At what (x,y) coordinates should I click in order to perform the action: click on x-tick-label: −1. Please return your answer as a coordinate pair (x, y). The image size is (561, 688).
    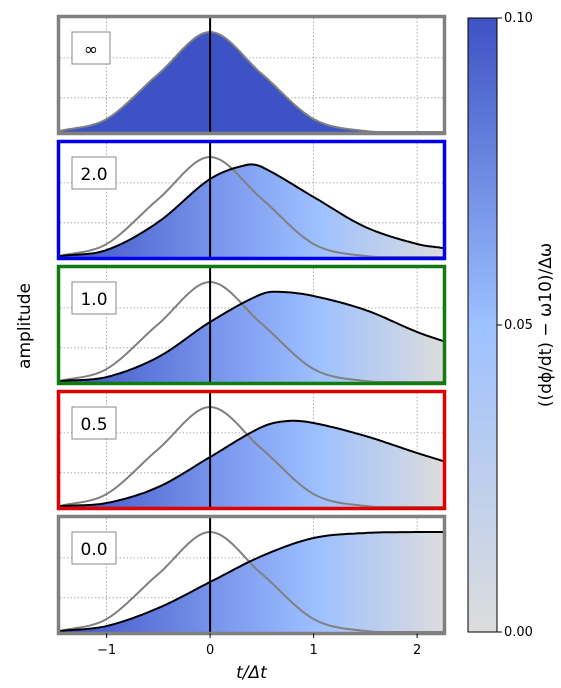
    Looking at the image, I should click on (106, 650).